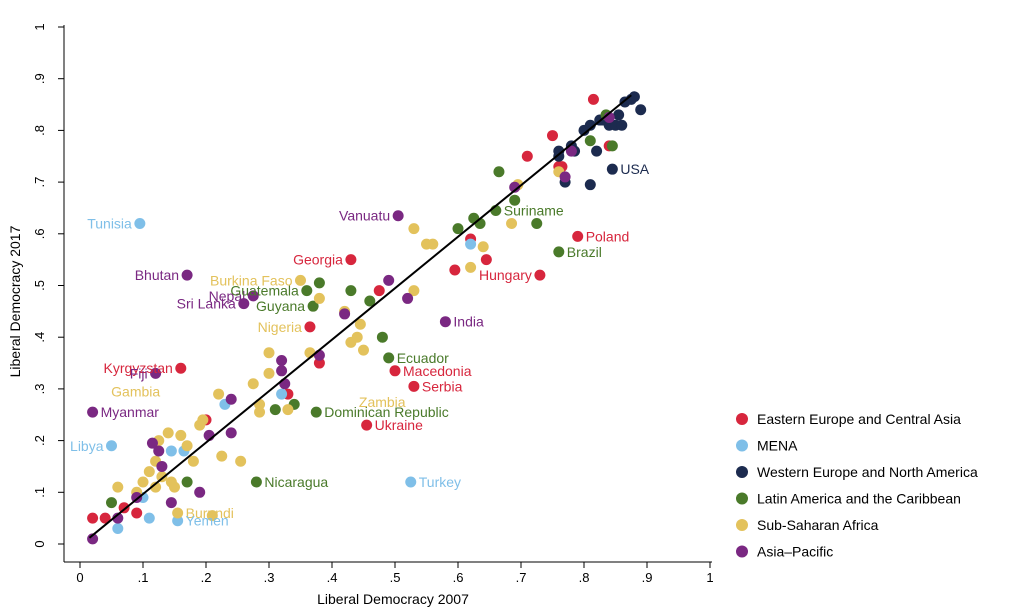 This screenshot has height=612, width=1027. I want to click on x-tick-label: .2, so click(206, 577).